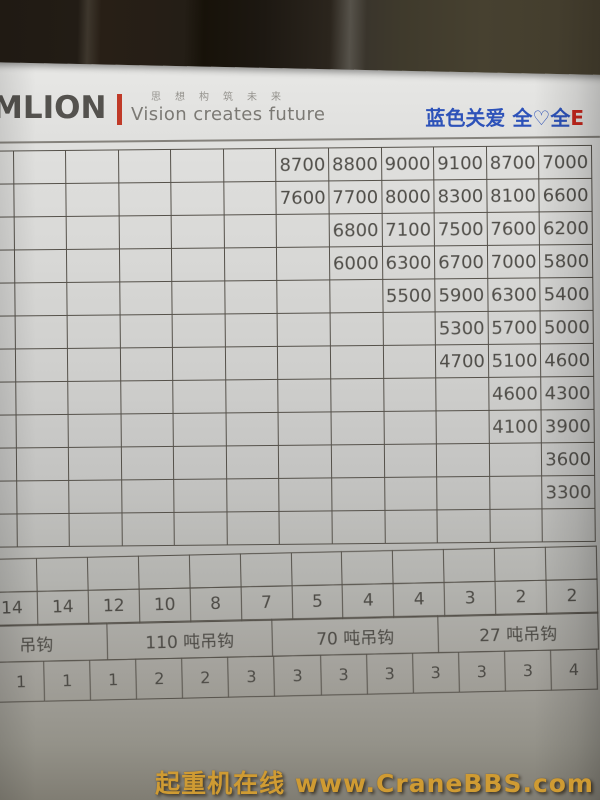 This screenshot has width=600, height=800. I want to click on campaign-red-letter: E, so click(577, 118).